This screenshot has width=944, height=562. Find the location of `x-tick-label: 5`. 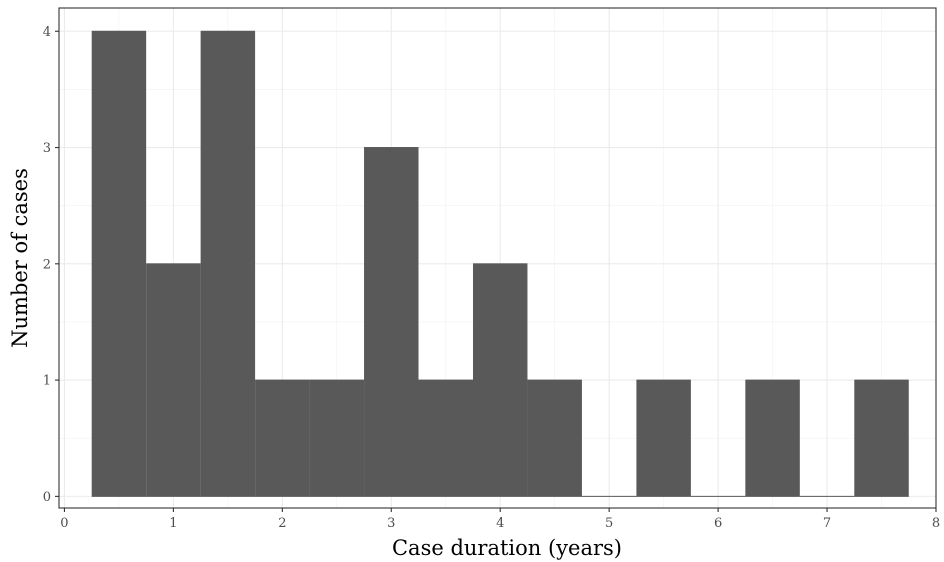

x-tick-label: 5 is located at coordinates (609, 523).